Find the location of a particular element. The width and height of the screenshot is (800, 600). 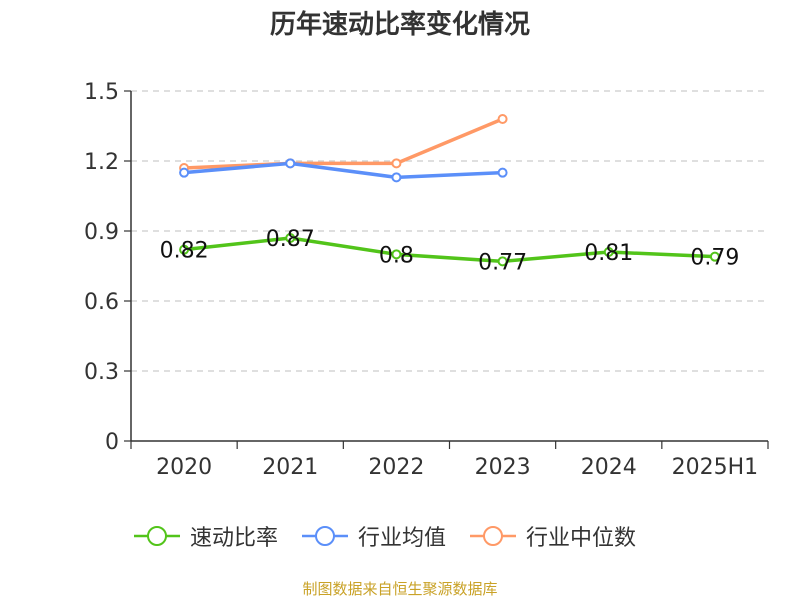

legend-item-industry-median: 行业中位数 is located at coordinates (552, 536).